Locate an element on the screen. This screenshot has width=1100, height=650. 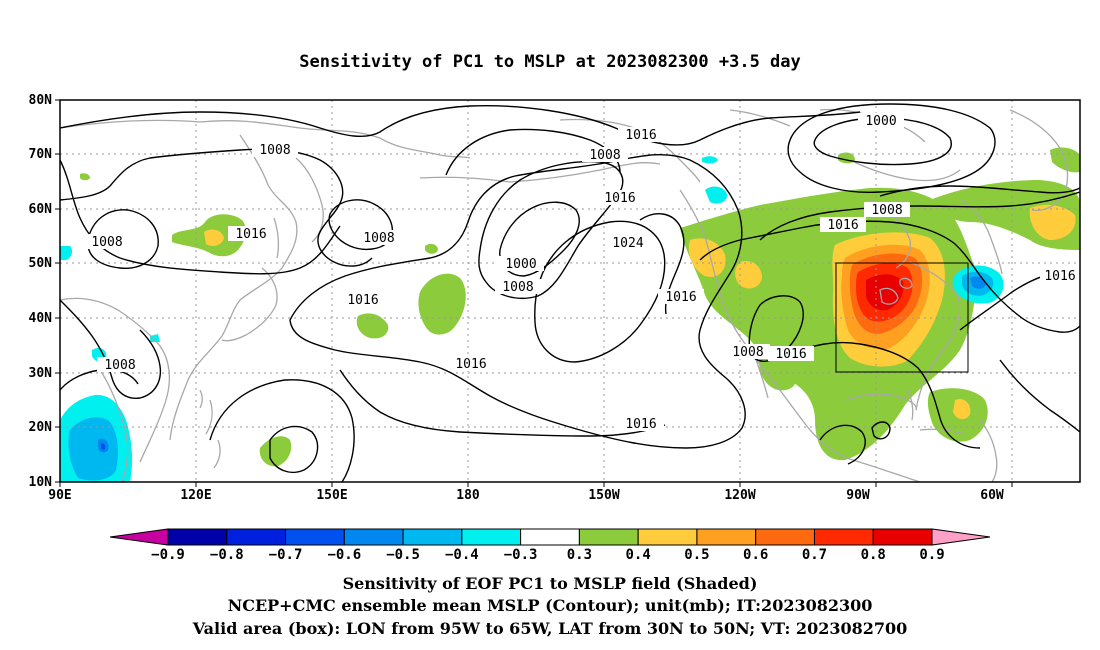
coast-indochina is located at coordinates (114, 425).